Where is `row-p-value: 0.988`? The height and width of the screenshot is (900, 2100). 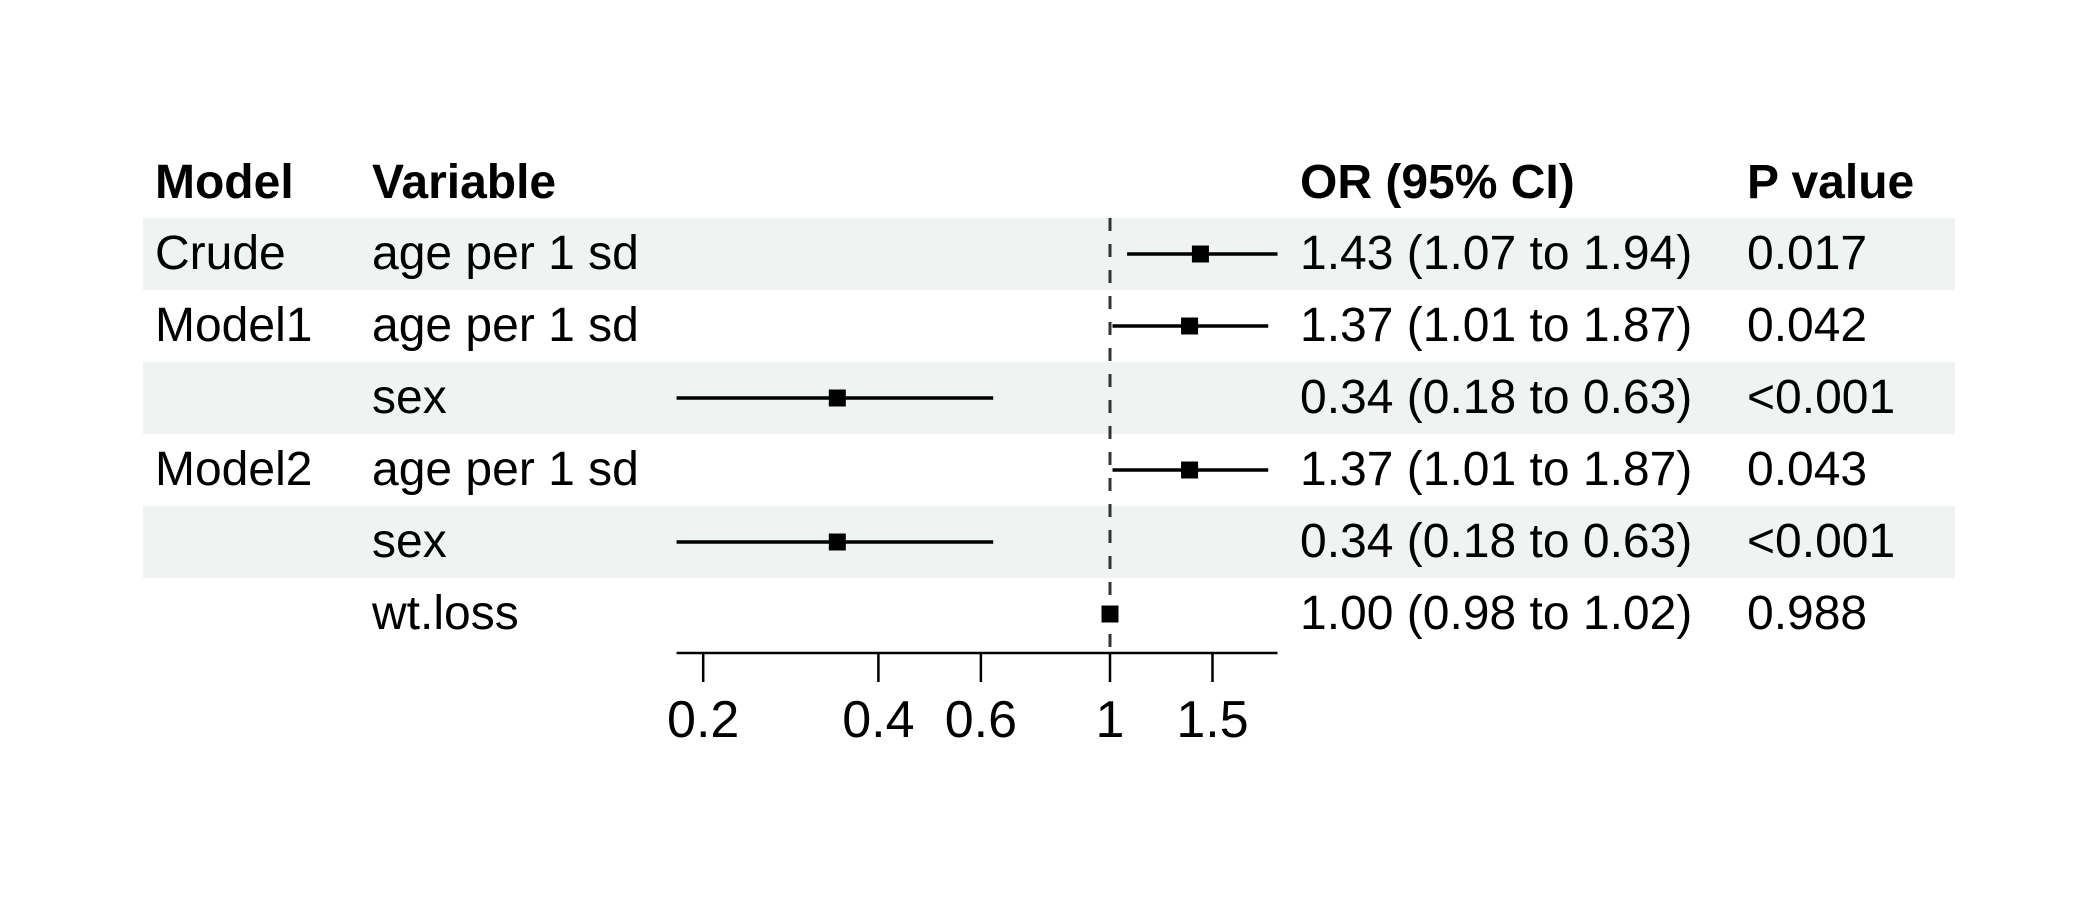 row-p-value: 0.988 is located at coordinates (1807, 613).